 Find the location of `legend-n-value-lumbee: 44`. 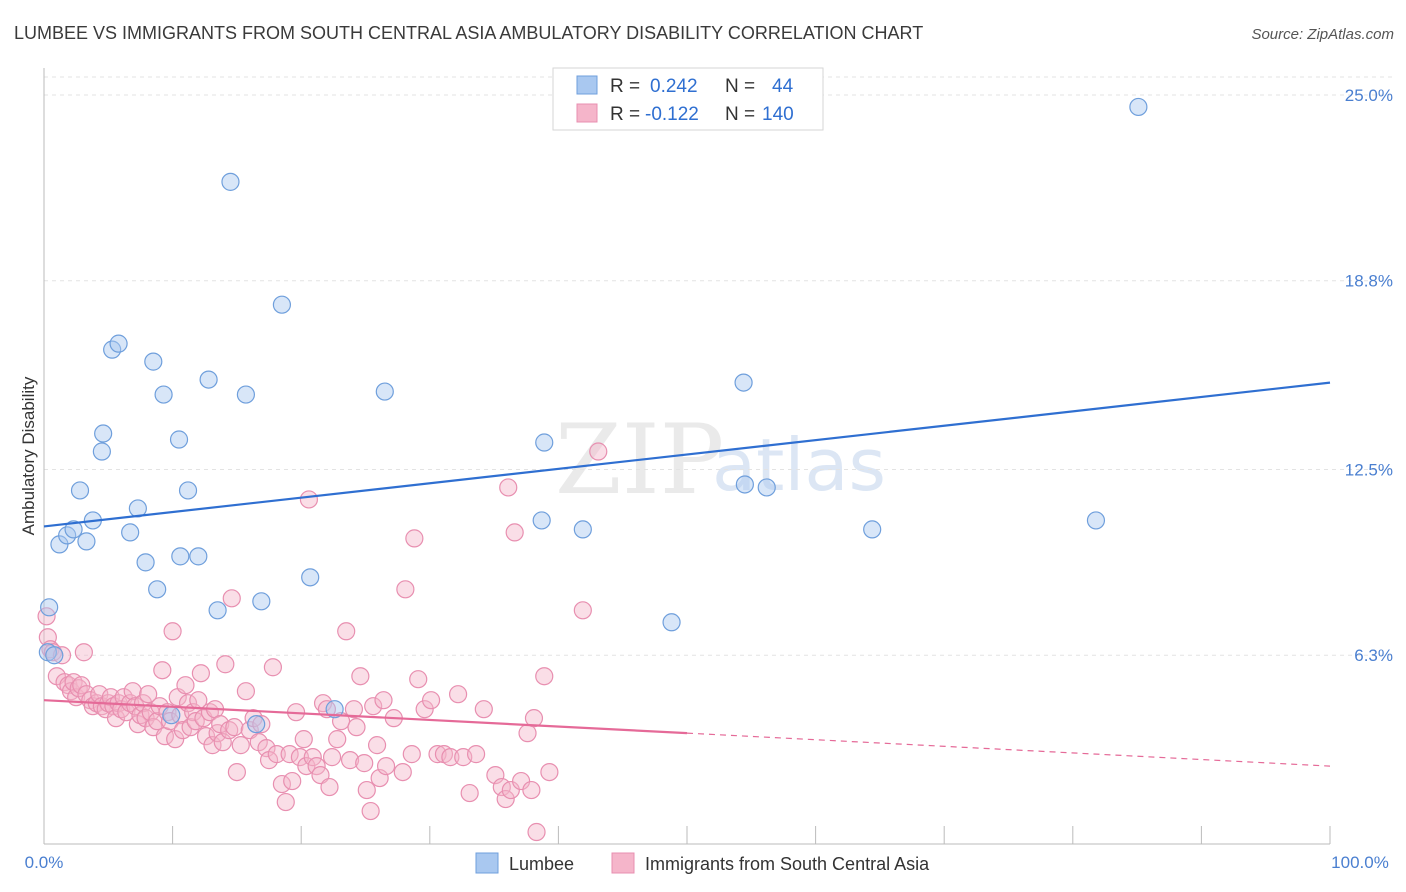

legend-n-value-lumbee: 44 is located at coordinates (783, 86).